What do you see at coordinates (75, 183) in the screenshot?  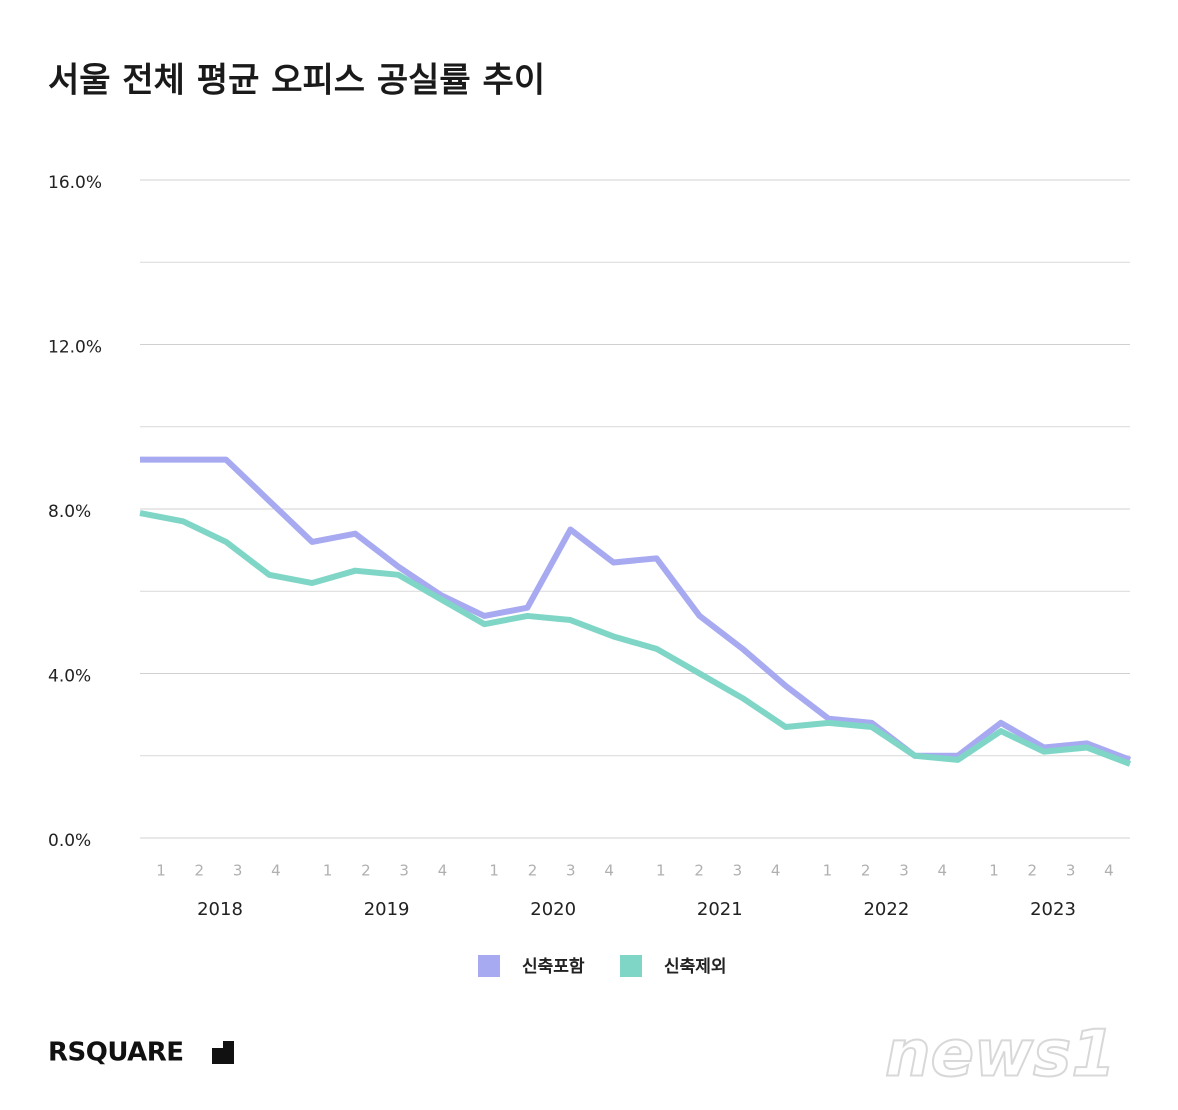 I see `y-tick-label: 16.0%` at bounding box center [75, 183].